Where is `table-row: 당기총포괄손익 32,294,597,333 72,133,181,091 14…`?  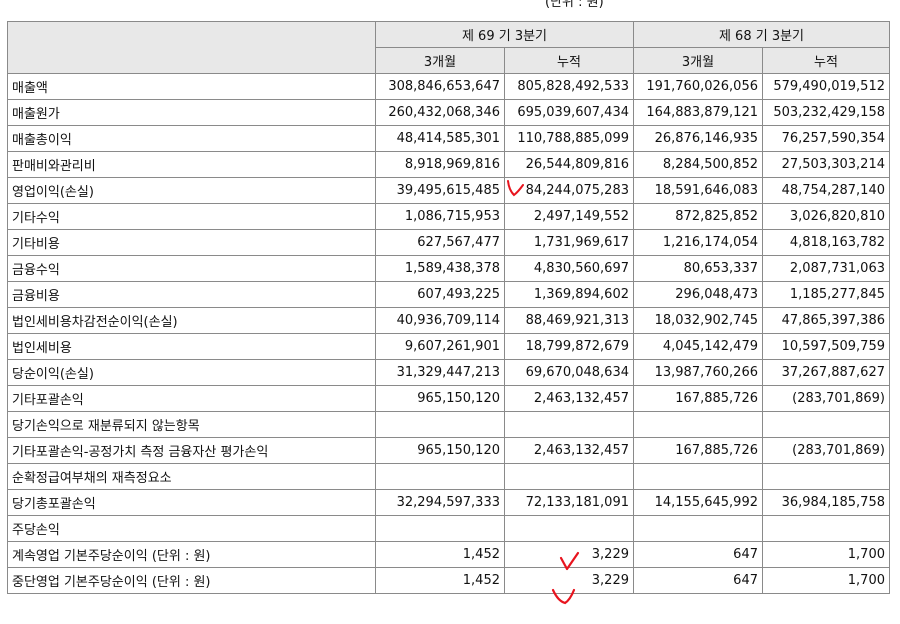 table-row: 당기총포괄손익 32,294,597,333 72,133,181,091 14… is located at coordinates (448, 502).